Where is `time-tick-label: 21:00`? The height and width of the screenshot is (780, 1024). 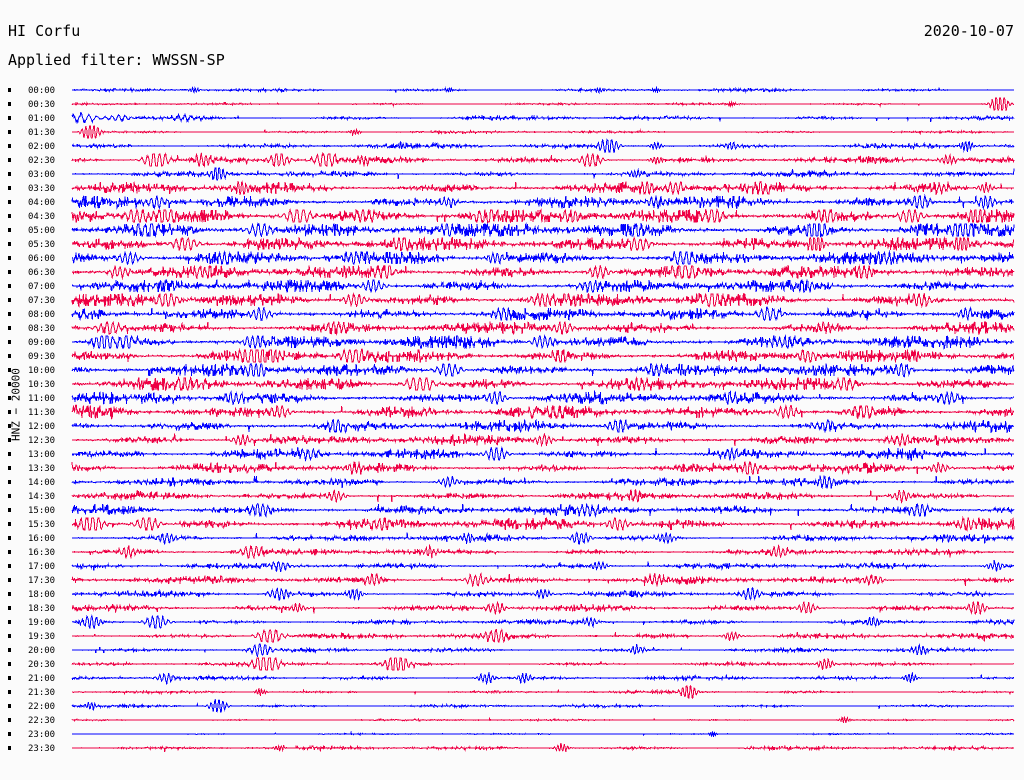
time-tick-label: 21:00 is located at coordinates (41, 679).